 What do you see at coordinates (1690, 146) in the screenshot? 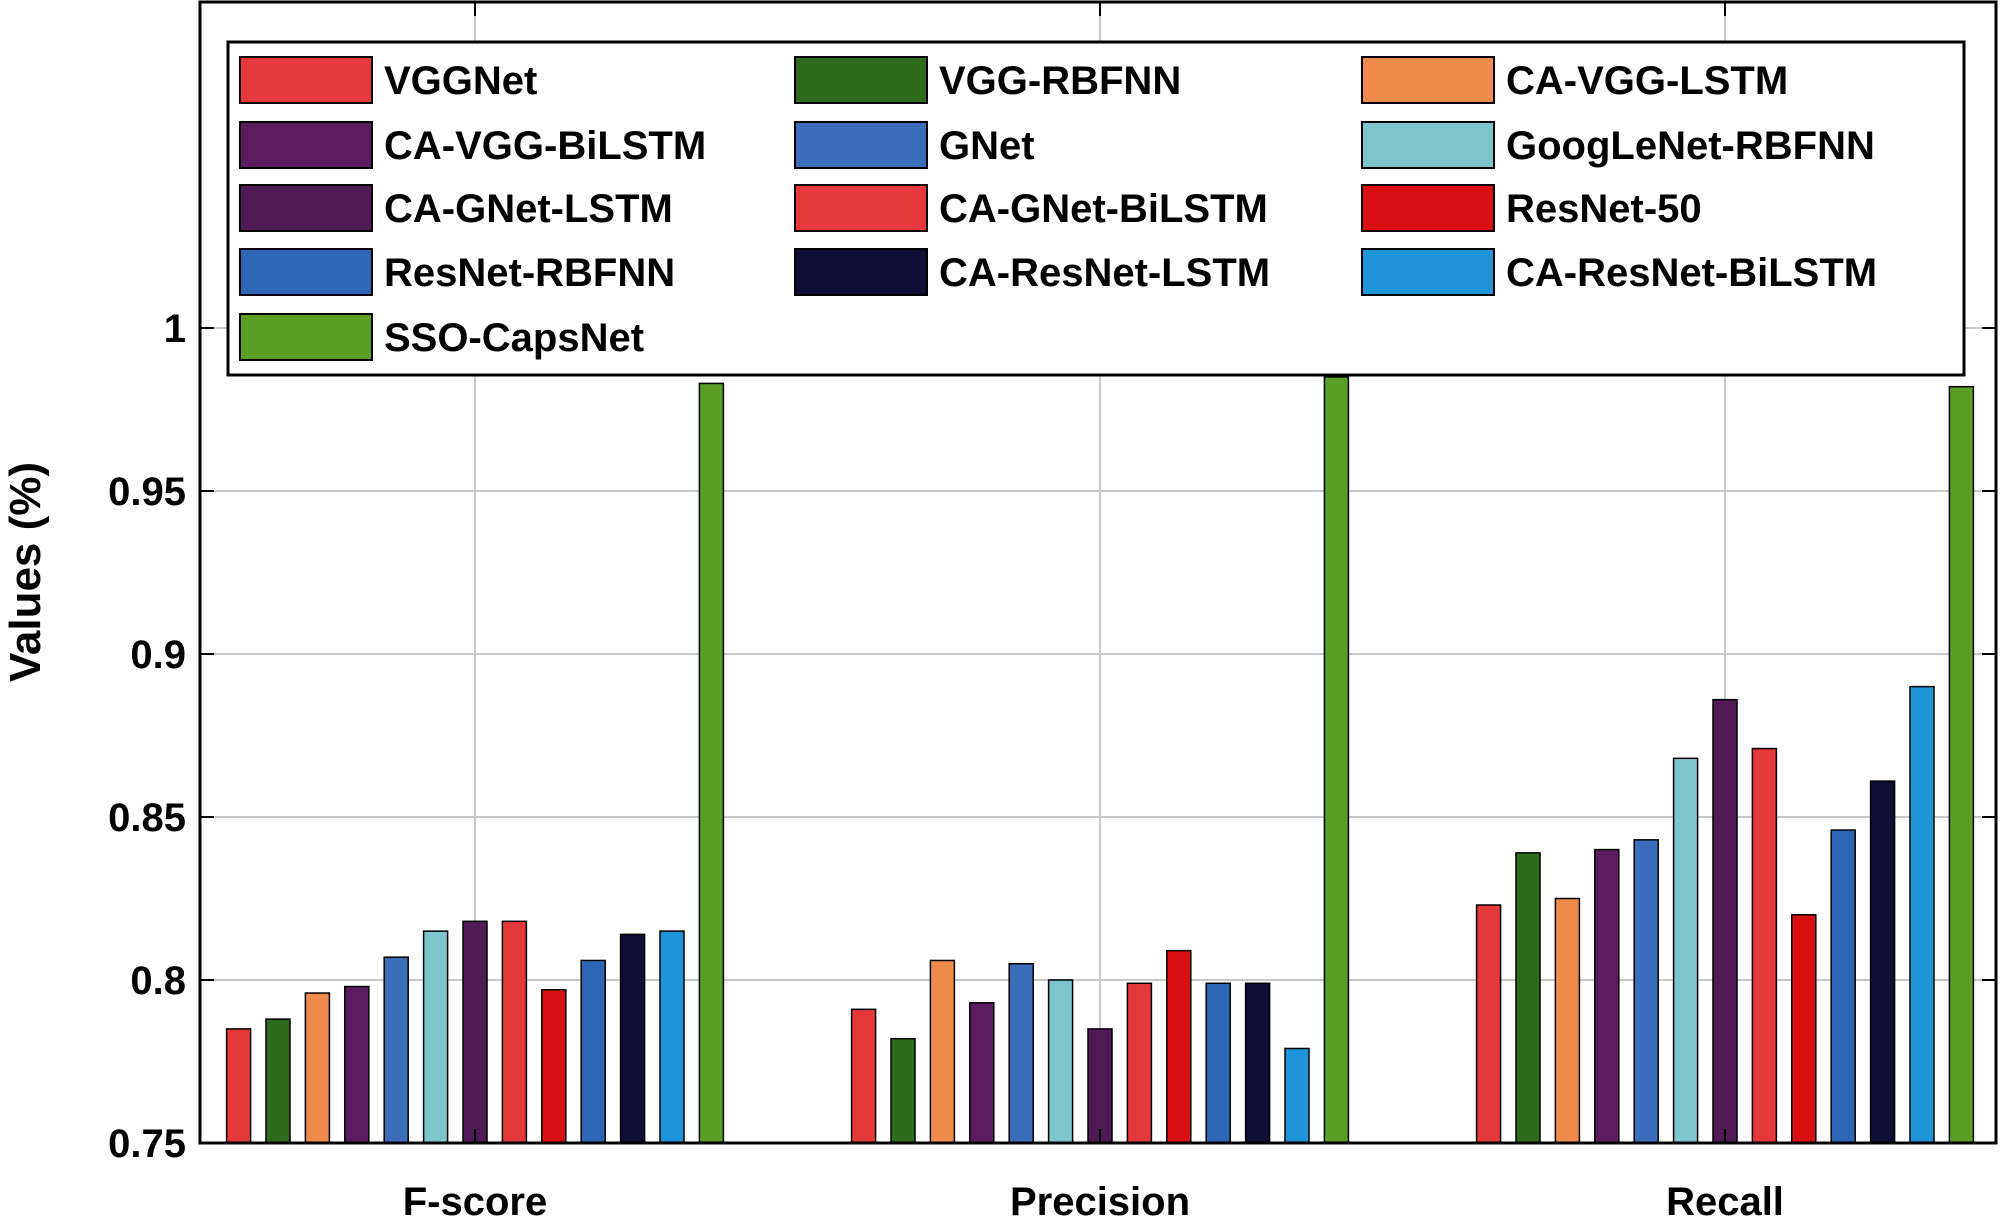
I see `legend-label: GoogLeNet-RBFNN` at bounding box center [1690, 146].